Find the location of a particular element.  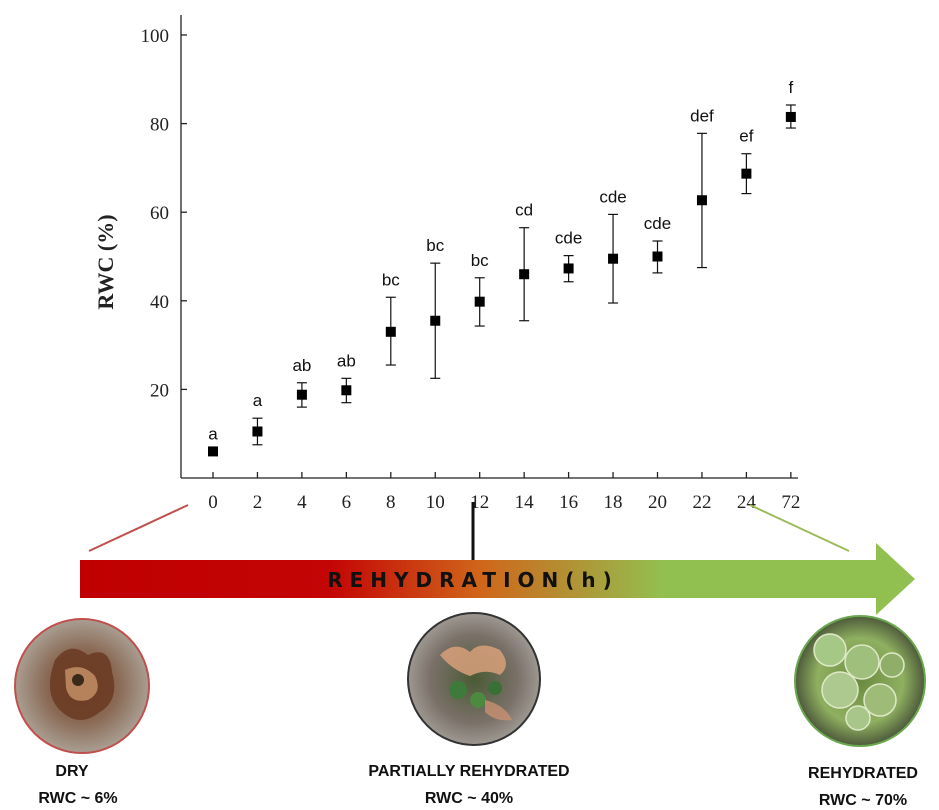

significance-letter: def is located at coordinates (702, 115).